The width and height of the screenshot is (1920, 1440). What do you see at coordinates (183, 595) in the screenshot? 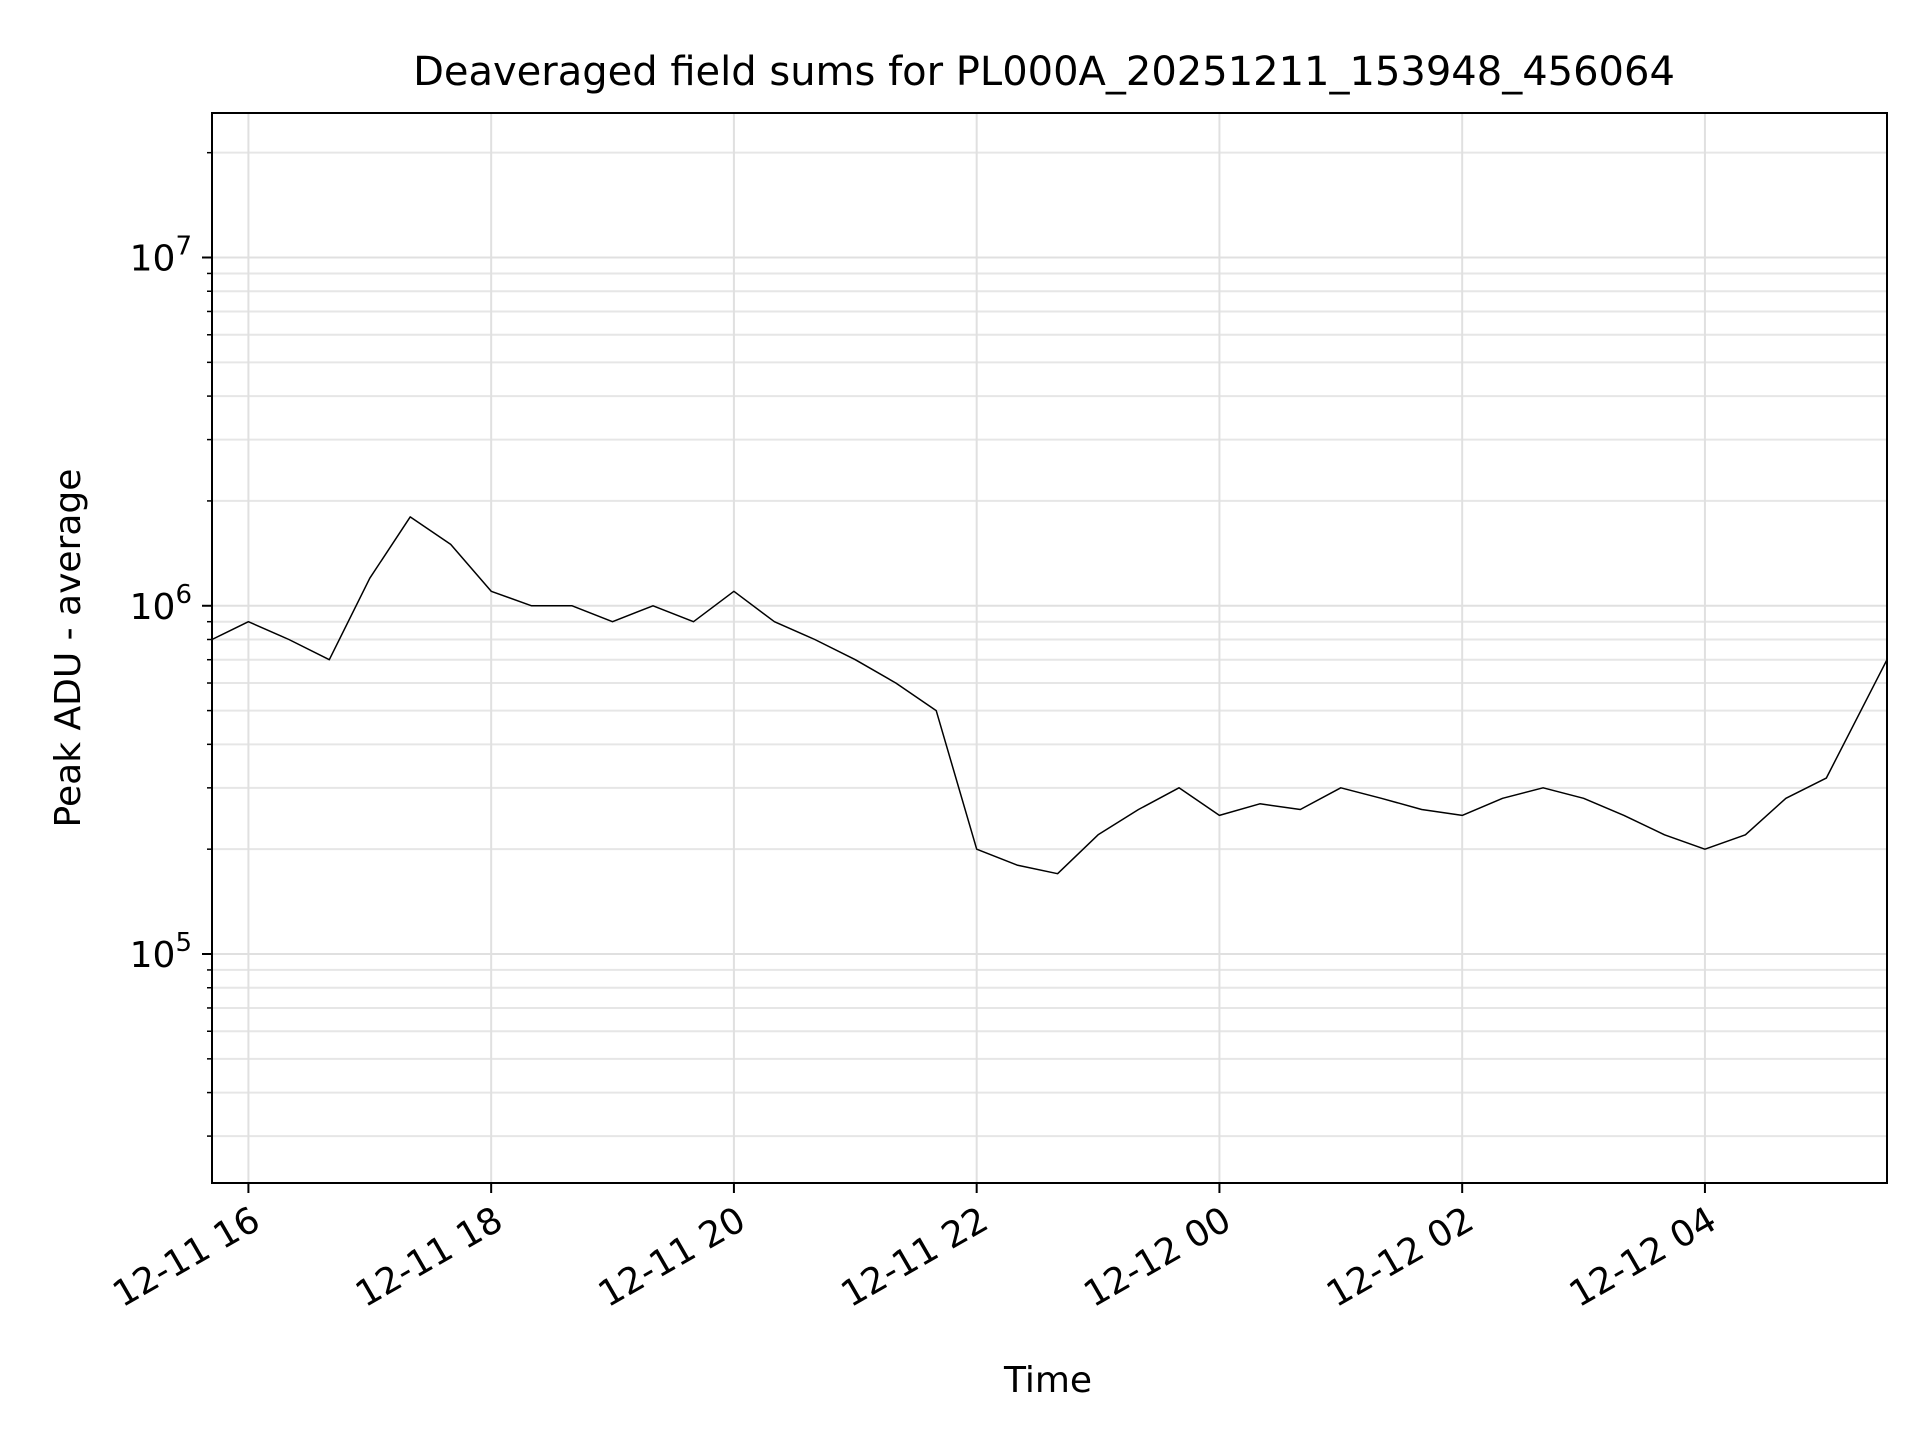
I see `y-tick-exponent: 6` at bounding box center [183, 595].